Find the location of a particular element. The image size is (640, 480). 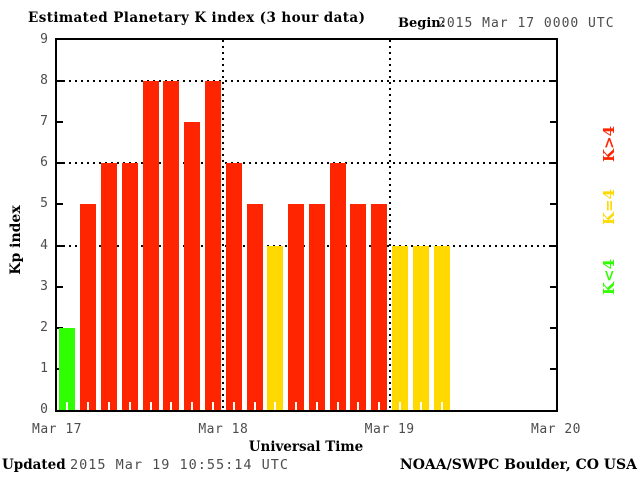

legend-item: K>4 is located at coordinates (609, 144).